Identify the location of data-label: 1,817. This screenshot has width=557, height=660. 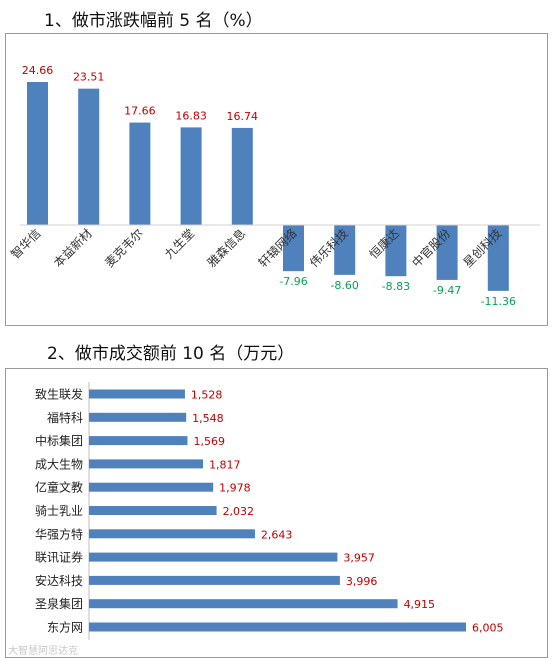
(225, 464).